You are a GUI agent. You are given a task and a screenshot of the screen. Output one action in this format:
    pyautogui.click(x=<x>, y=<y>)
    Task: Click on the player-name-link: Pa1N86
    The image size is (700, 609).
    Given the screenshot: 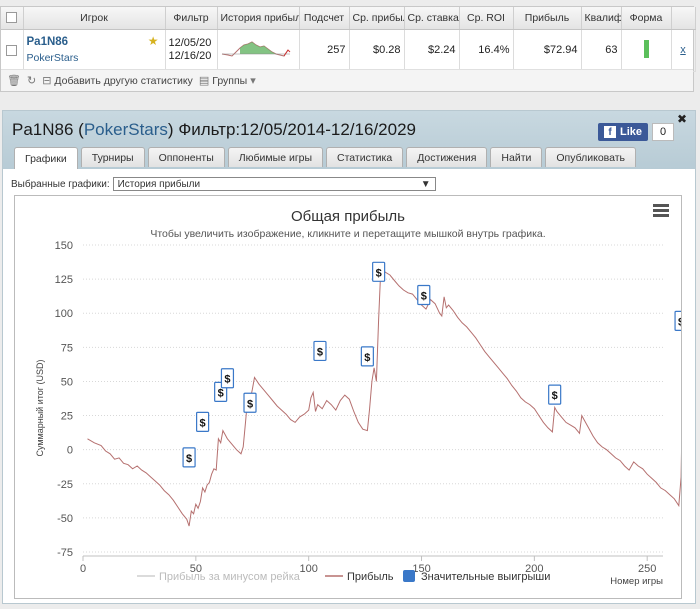 What is the action you would take?
    pyautogui.click(x=47, y=42)
    